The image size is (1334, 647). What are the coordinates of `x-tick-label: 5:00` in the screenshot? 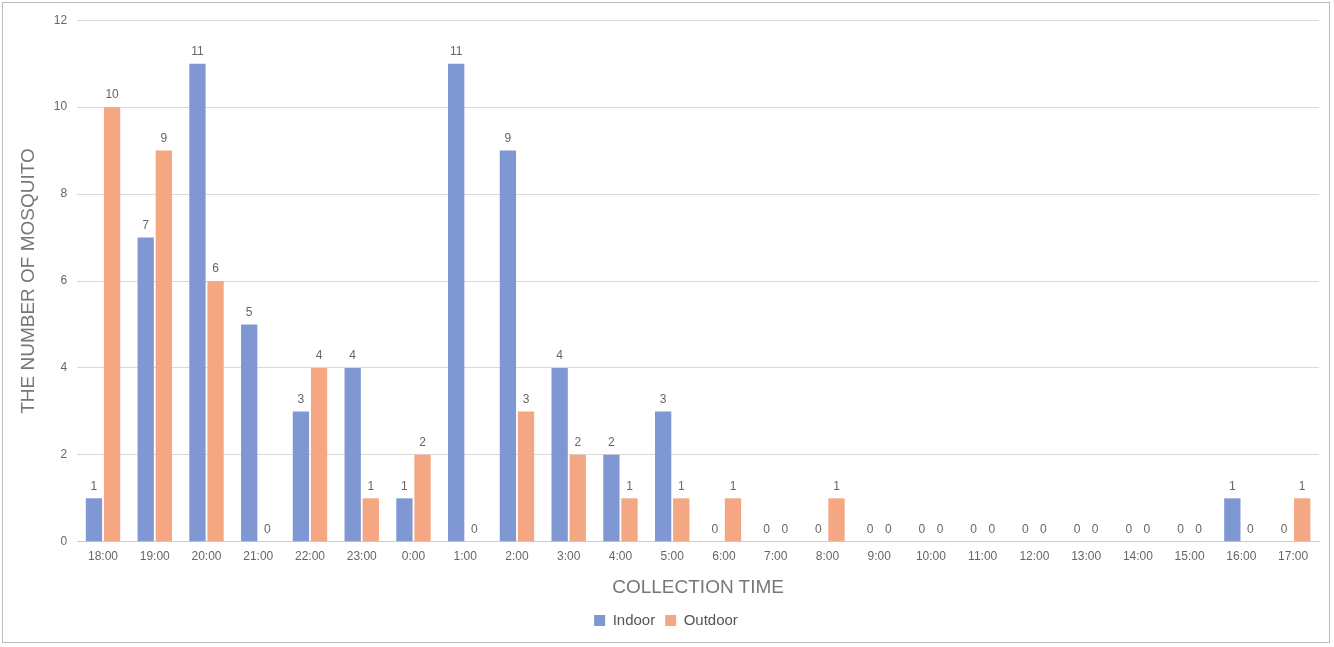 It's located at (672, 556).